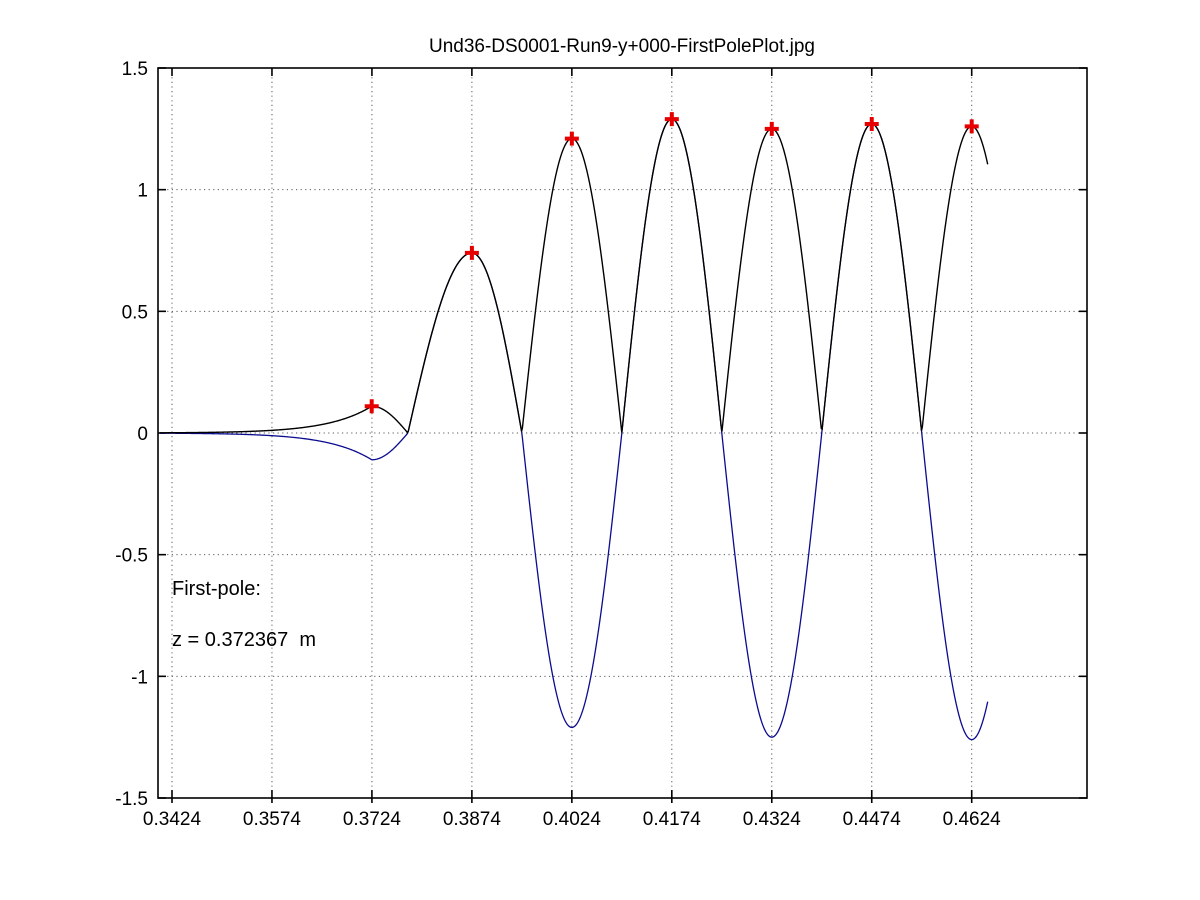 The width and height of the screenshot is (1200, 900). I want to click on x-axis-tick-label: 0.3724, so click(372, 819).